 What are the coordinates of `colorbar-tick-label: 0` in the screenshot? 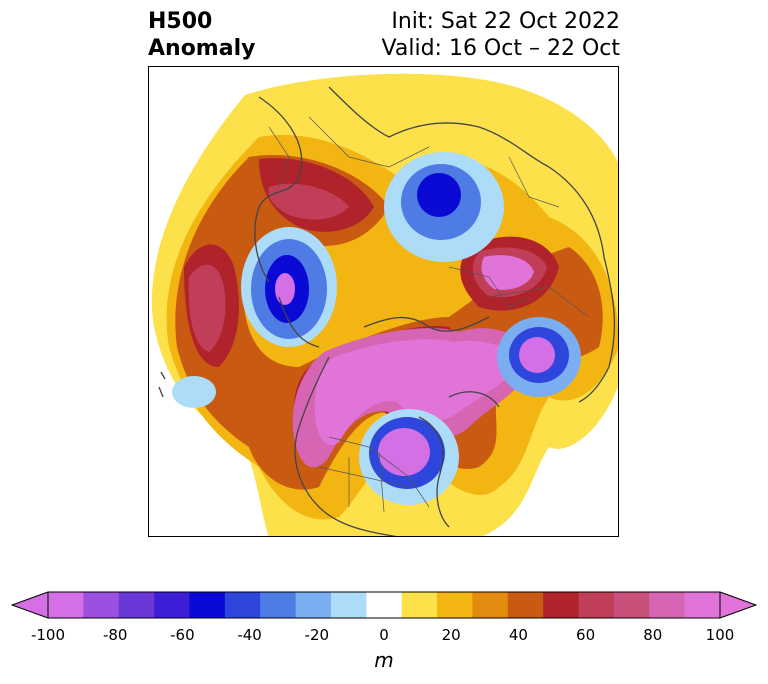 It's located at (384, 635).